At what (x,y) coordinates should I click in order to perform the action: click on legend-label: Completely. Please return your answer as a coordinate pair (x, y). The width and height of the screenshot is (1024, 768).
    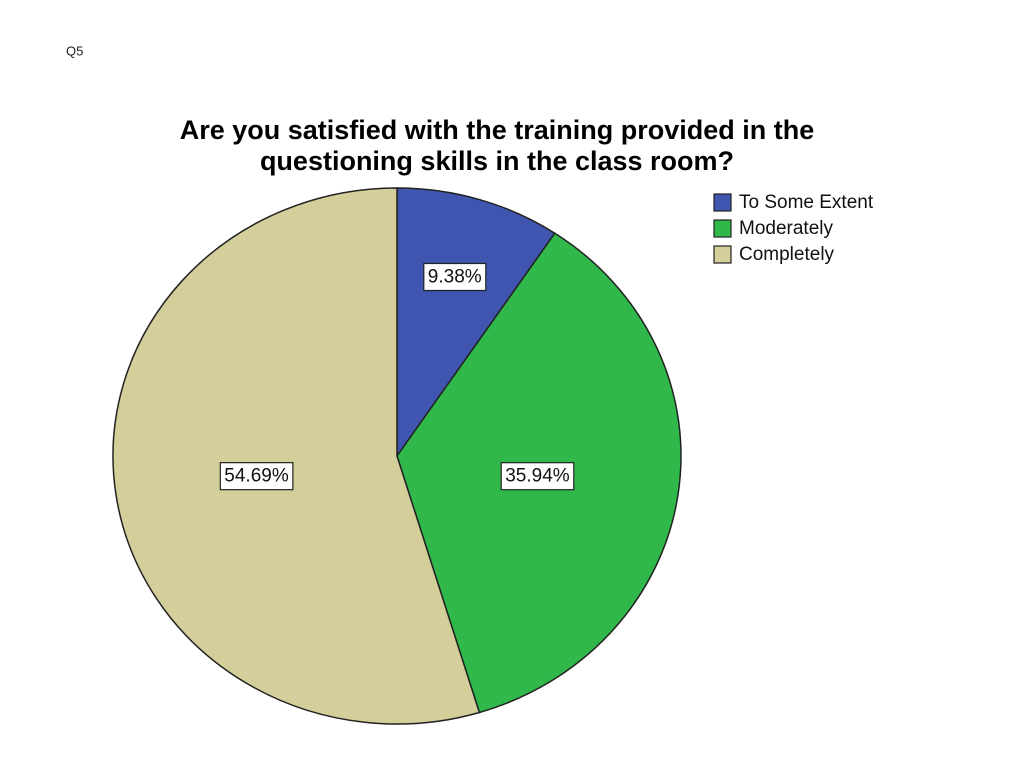
    Looking at the image, I should click on (787, 254).